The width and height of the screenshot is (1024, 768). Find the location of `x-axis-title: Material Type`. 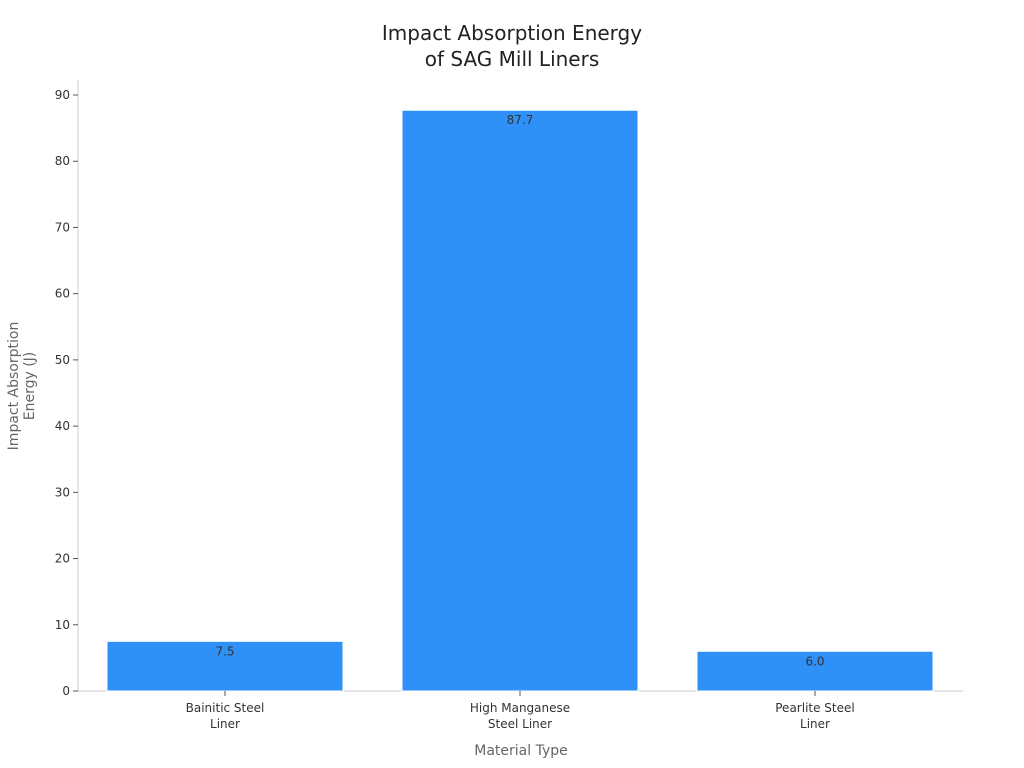

x-axis-title: Material Type is located at coordinates (520, 751).